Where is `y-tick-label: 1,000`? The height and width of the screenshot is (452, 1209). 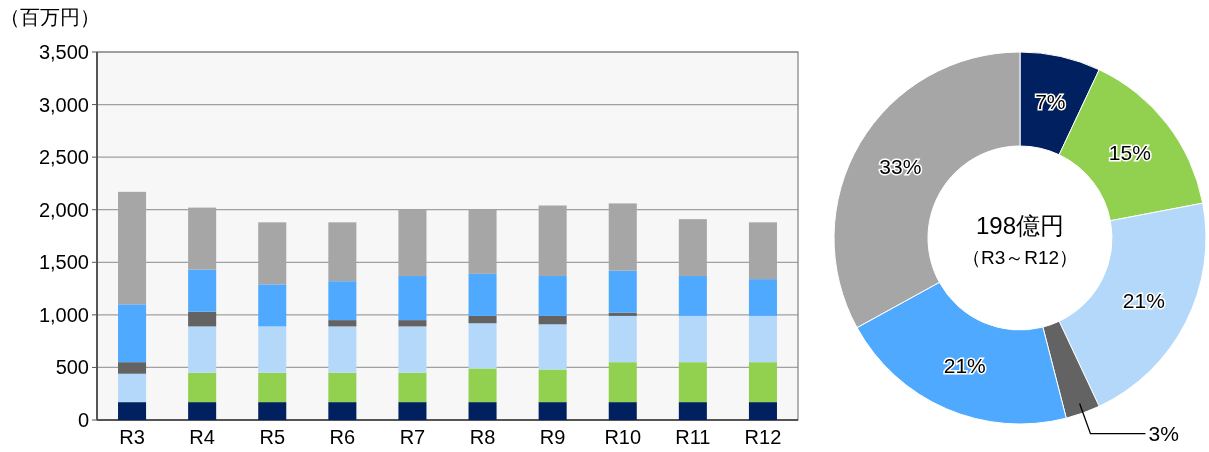
y-tick-label: 1,000 is located at coordinates (63, 314).